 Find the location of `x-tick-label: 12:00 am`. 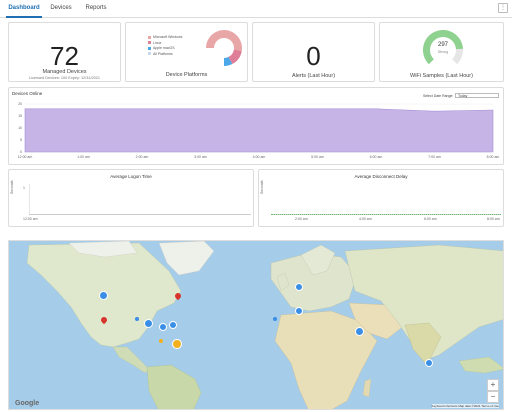

x-tick-label: 12:00 am is located at coordinates (25, 157).